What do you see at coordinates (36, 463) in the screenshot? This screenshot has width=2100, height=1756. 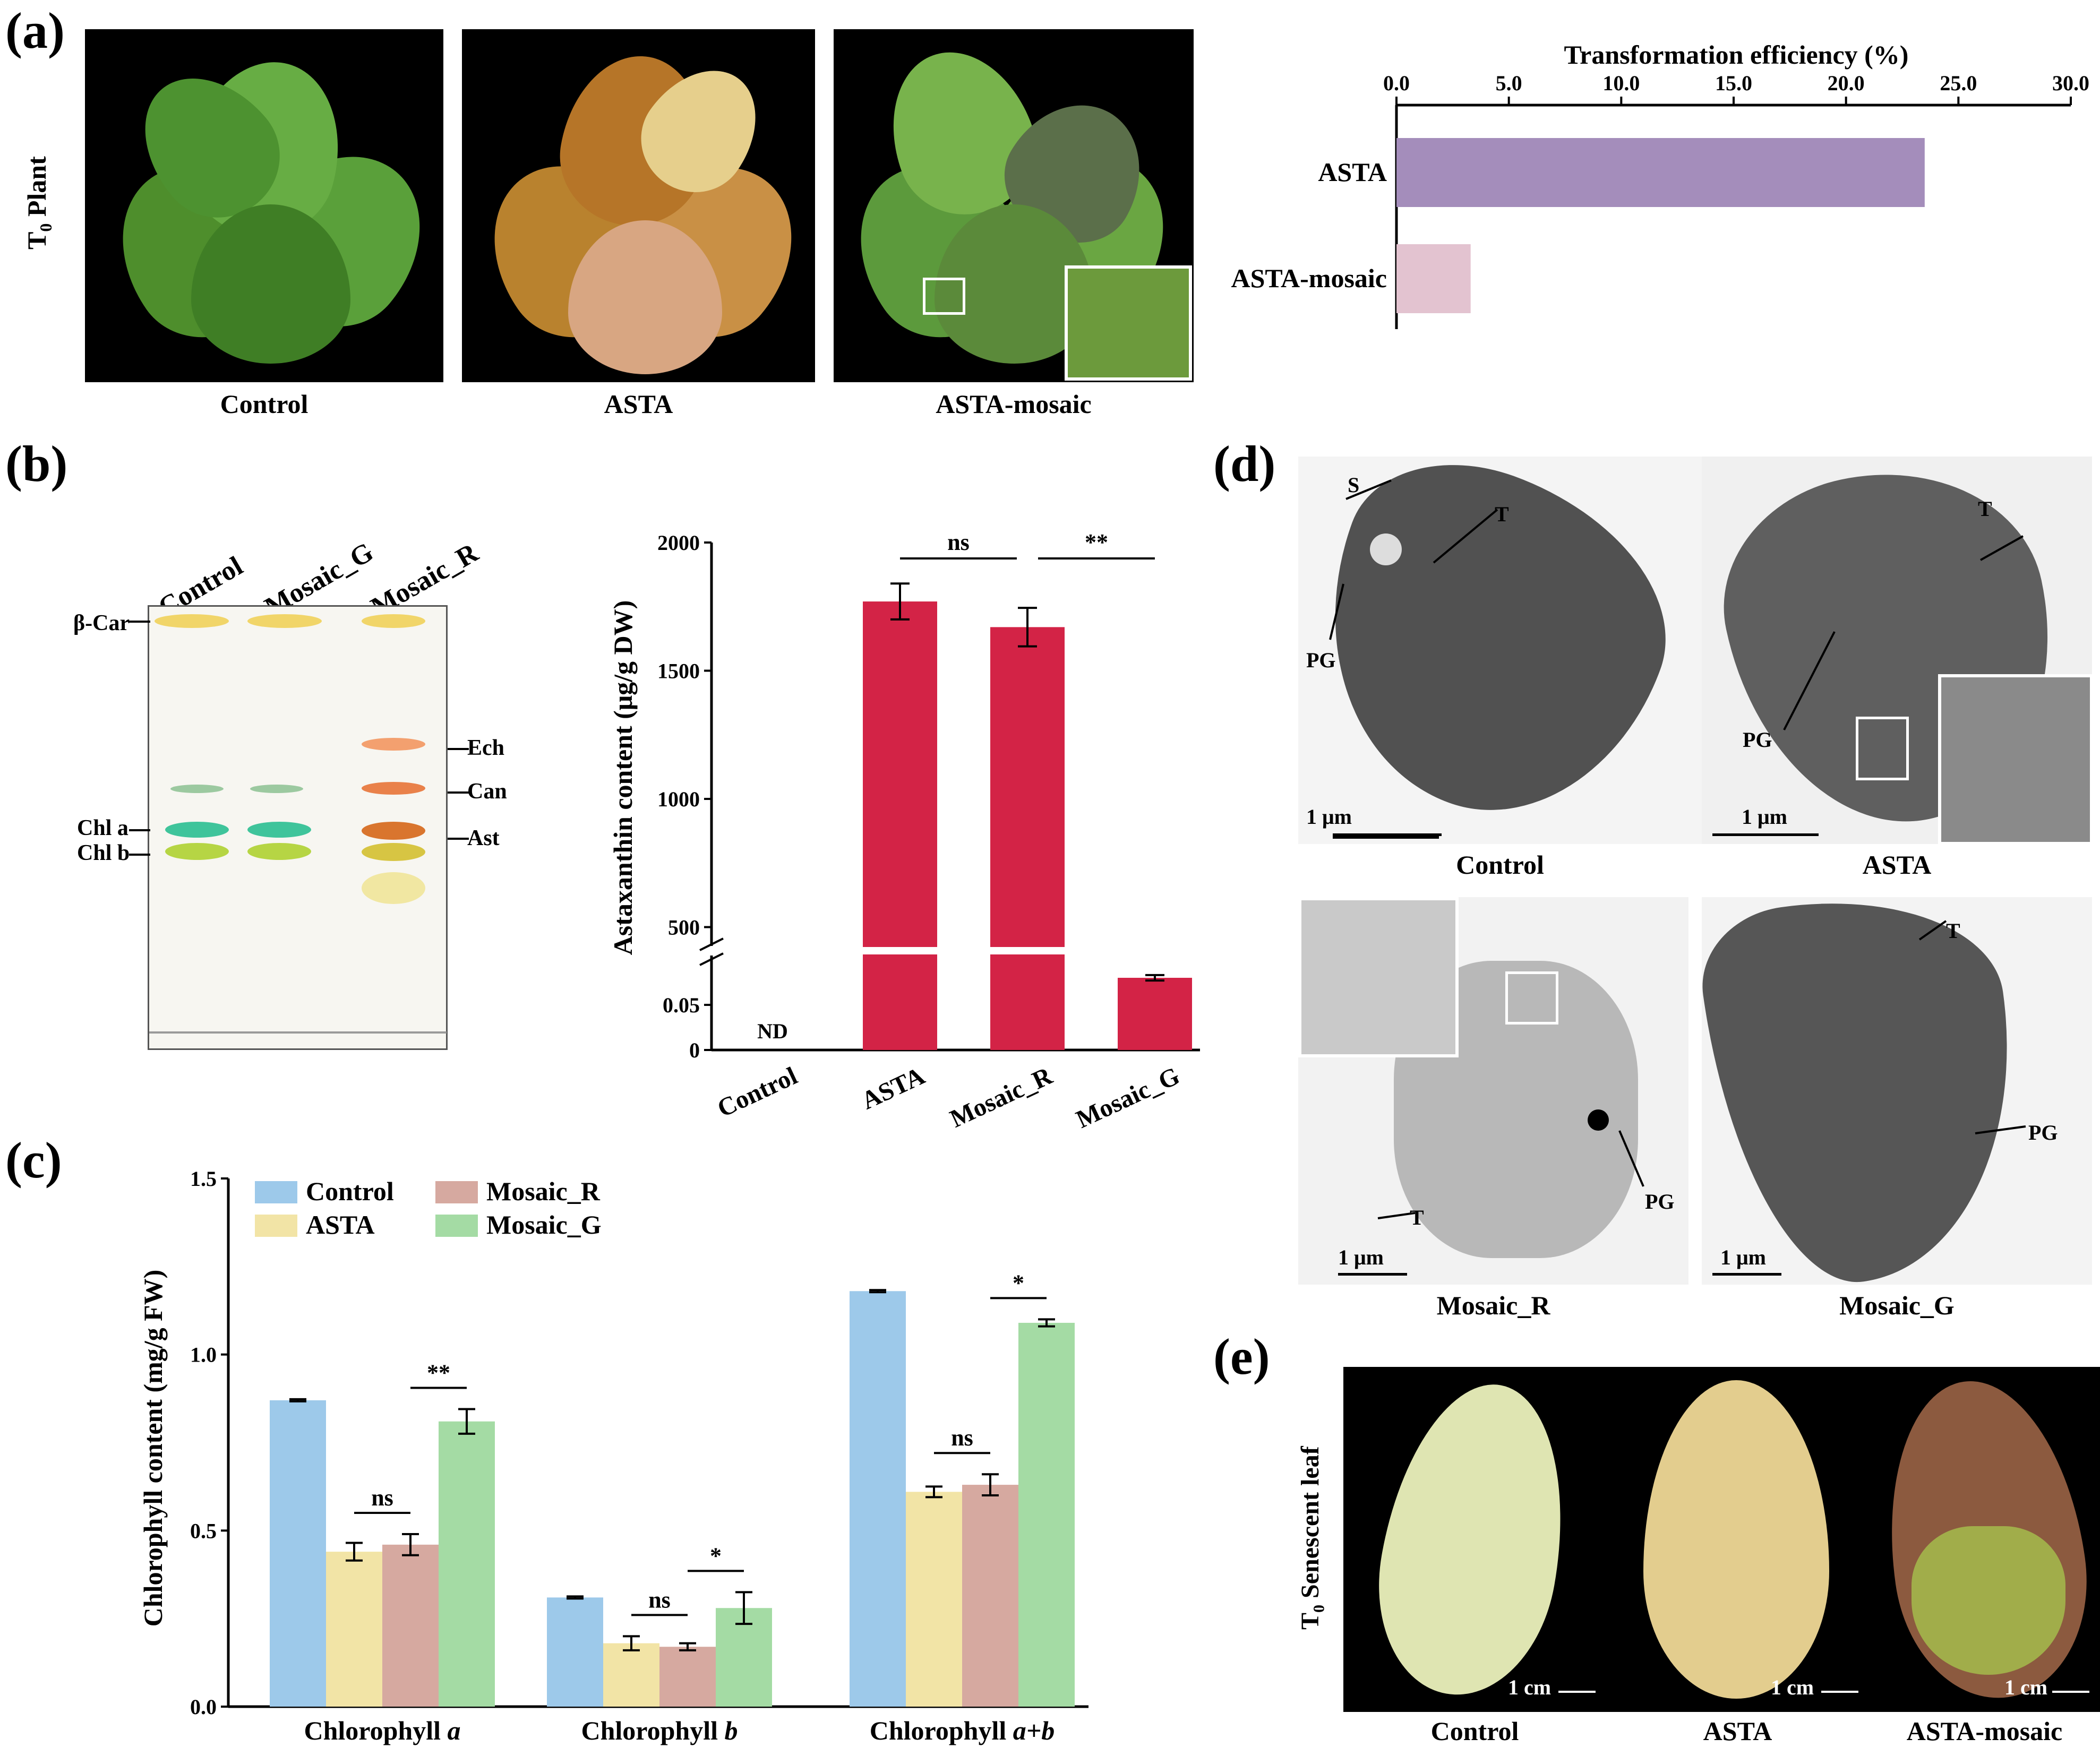 I see `panel-letter-b: (b)` at bounding box center [36, 463].